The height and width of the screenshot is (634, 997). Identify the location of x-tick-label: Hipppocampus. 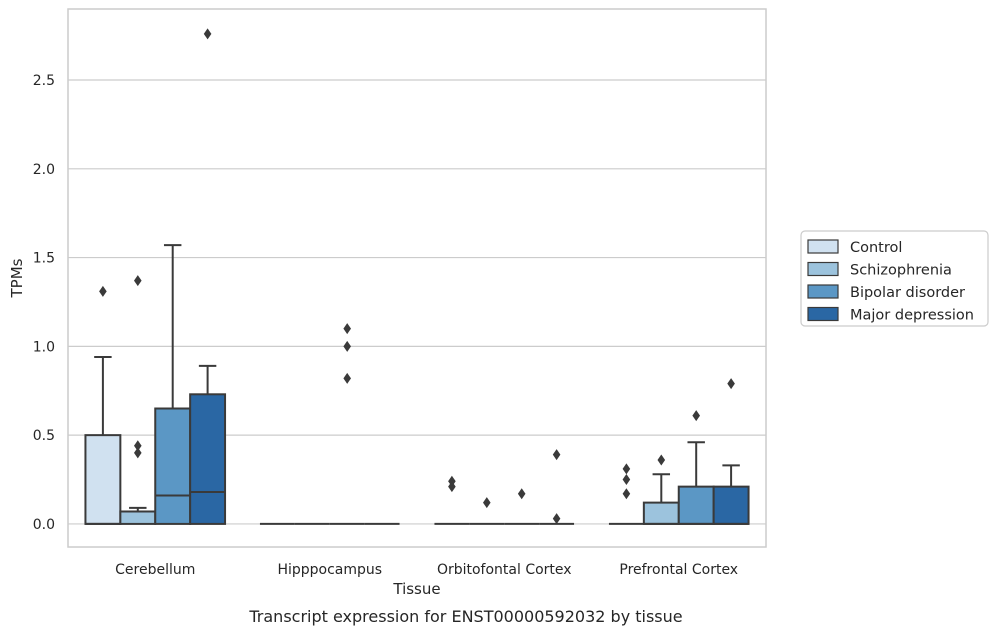
(329, 570).